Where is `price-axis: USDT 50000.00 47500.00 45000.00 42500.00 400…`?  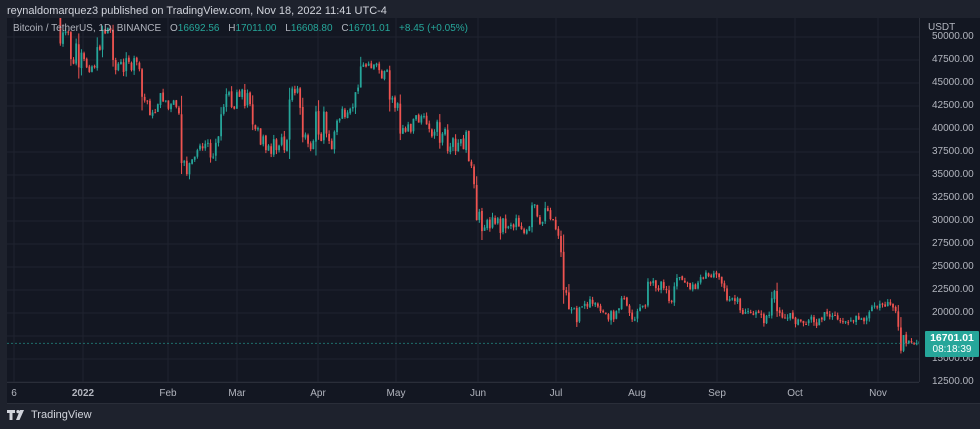 price-axis: USDT 50000.00 47500.00 45000.00 42500.00 400… is located at coordinates (949, 210).